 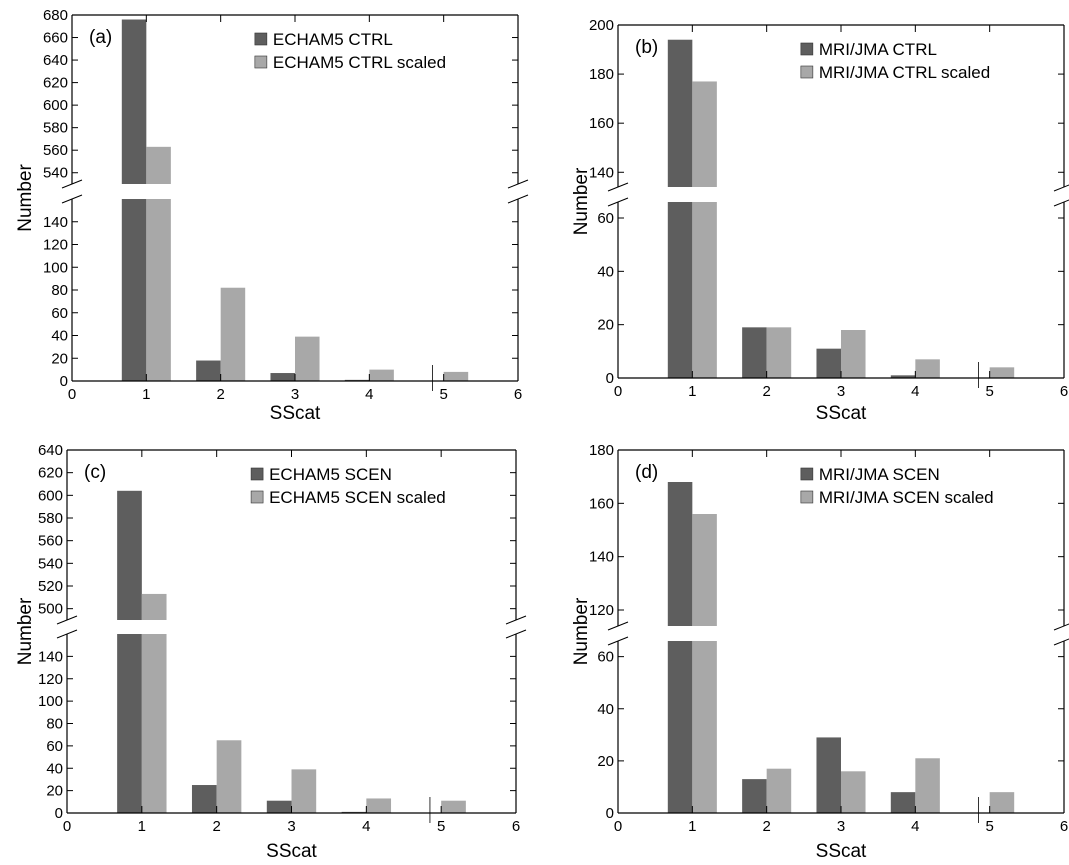 What do you see at coordinates (50, 586) in the screenshot?
I see `y-tick-label: 520` at bounding box center [50, 586].